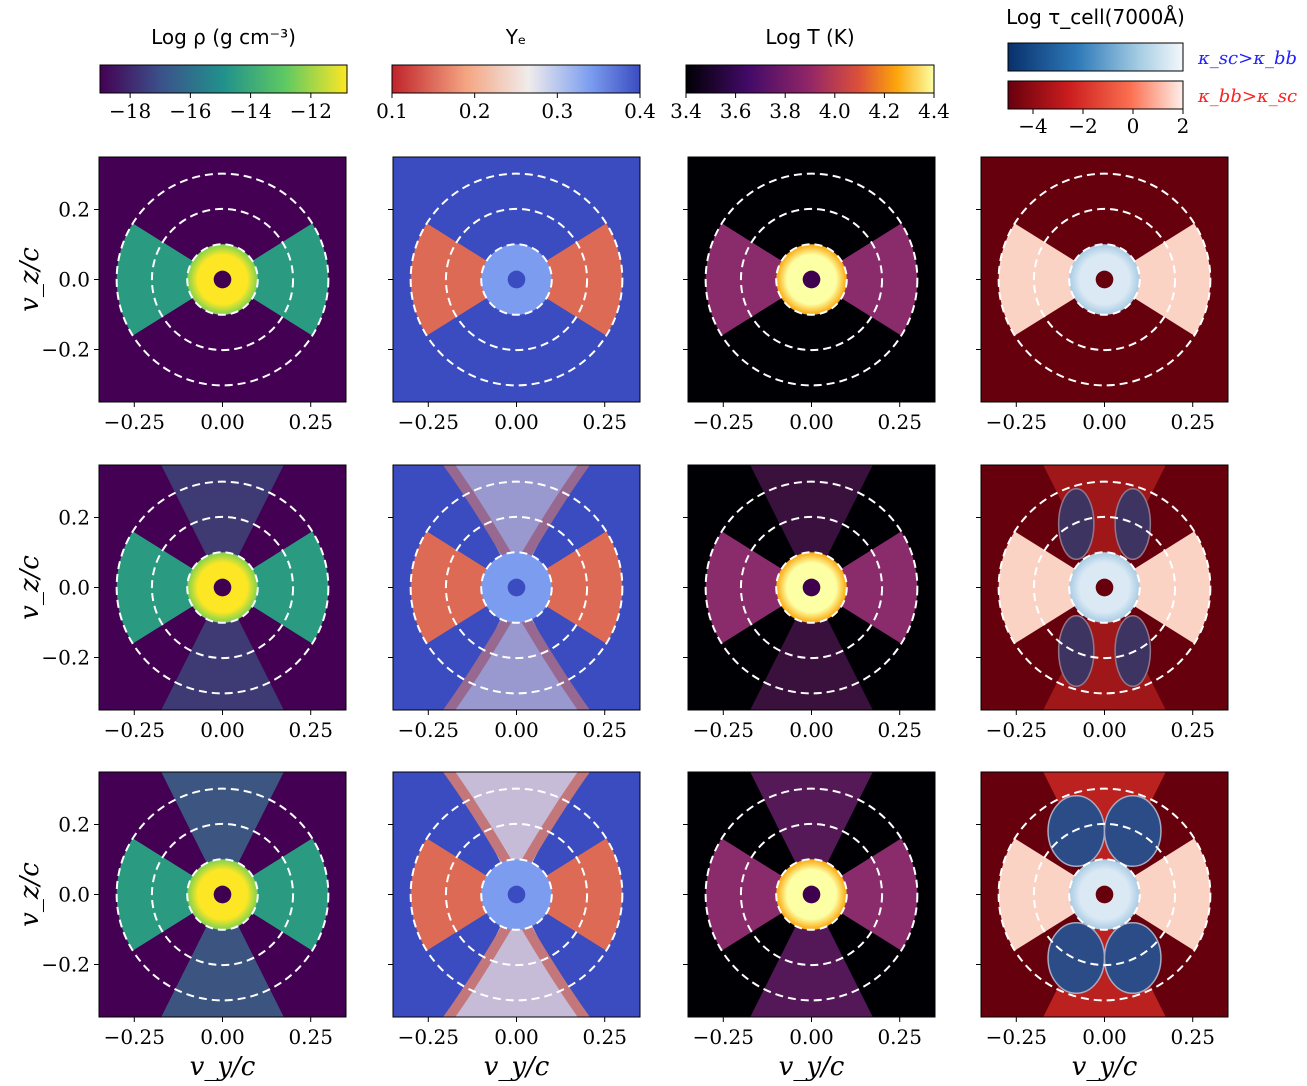 This screenshot has width=1307, height=1086. What do you see at coordinates (1095, 17) in the screenshot?
I see `colorbar-title: Log τ_cell(7000Å)` at bounding box center [1095, 17].